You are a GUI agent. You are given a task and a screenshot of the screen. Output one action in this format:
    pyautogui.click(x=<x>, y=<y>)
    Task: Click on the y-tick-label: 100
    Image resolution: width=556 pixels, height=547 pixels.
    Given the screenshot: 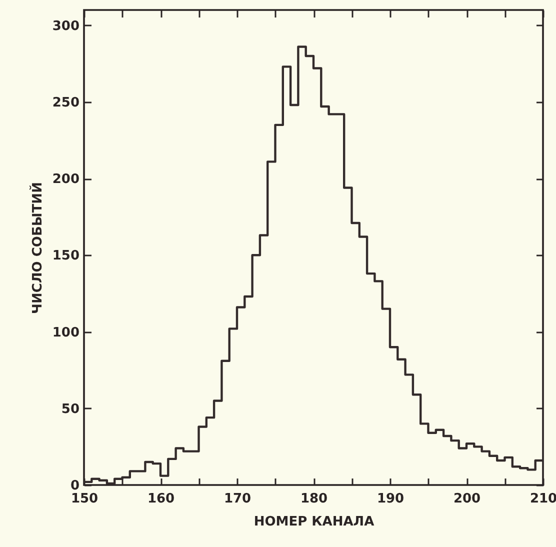 What is the action you would take?
    pyautogui.click(x=66, y=332)
    